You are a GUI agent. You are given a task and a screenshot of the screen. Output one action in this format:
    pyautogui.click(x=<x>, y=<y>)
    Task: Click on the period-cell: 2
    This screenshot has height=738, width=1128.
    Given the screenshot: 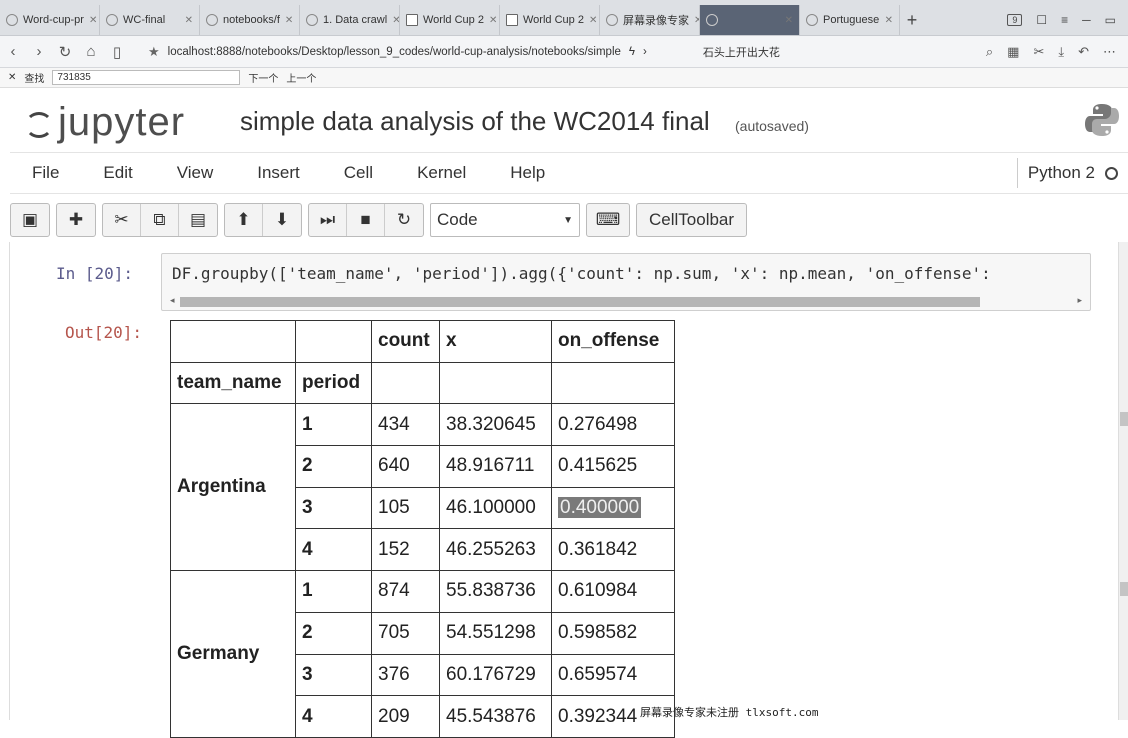 What is the action you would take?
    pyautogui.click(x=333, y=466)
    